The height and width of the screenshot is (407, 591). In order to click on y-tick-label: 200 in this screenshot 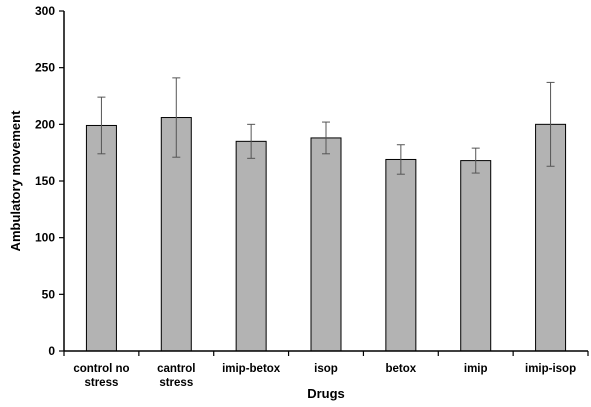, I will do `click(45, 124)`.